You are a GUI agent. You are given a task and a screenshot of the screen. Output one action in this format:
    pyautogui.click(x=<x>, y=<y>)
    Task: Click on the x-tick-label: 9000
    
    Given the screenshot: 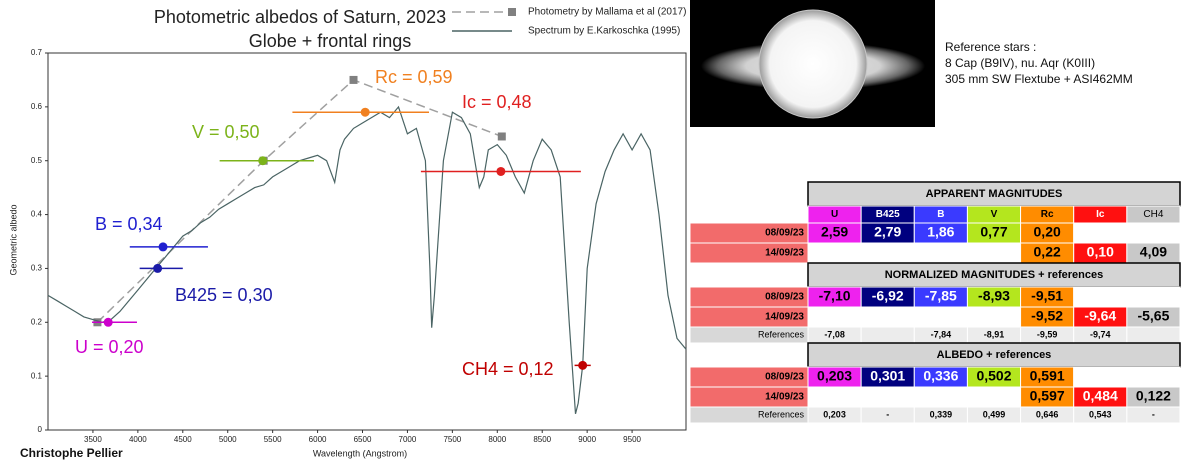 What is the action you would take?
    pyautogui.click(x=587, y=439)
    